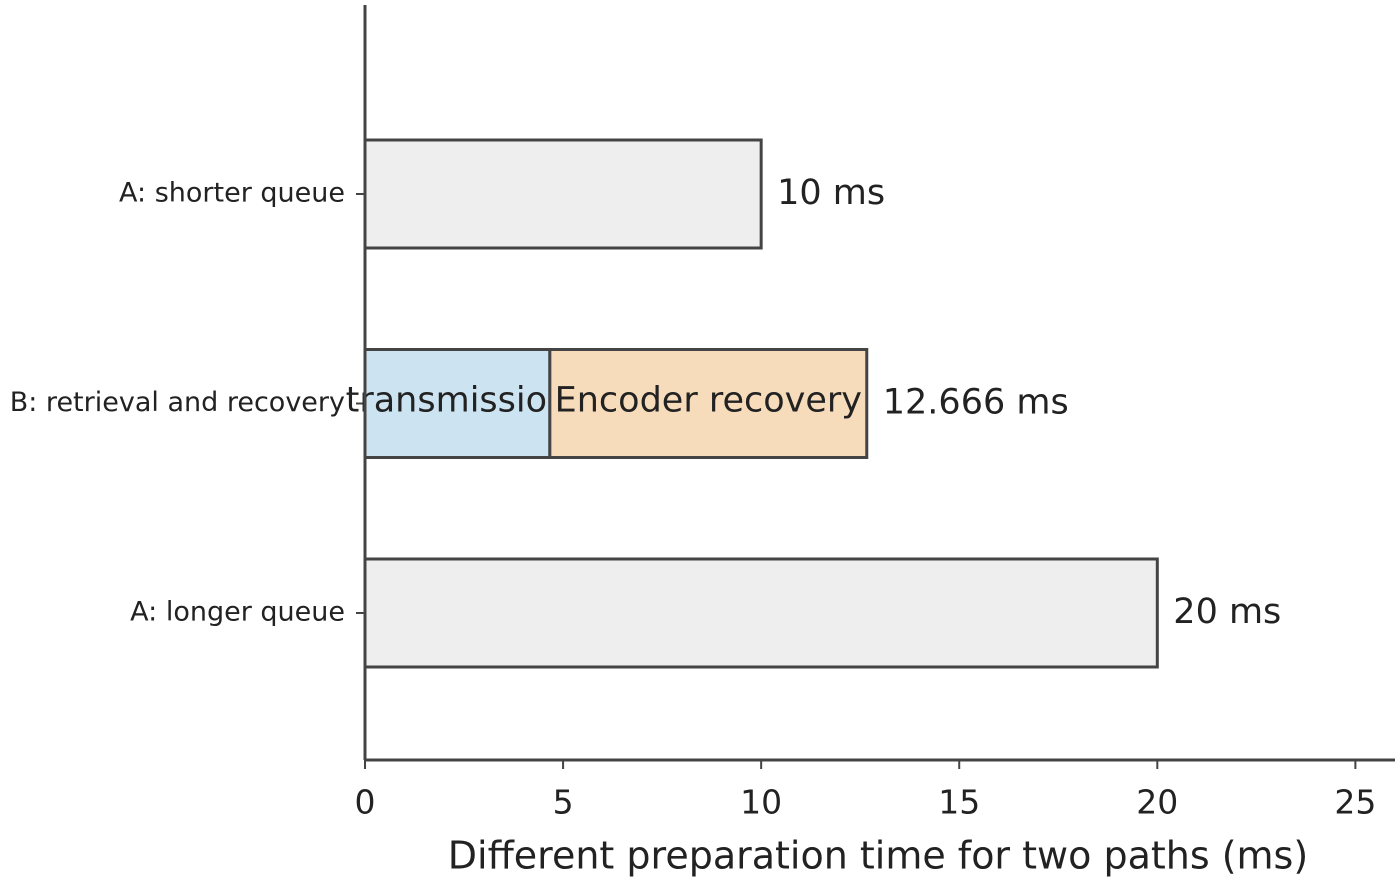  I want to click on x-tick-label: 20, so click(1157, 802).